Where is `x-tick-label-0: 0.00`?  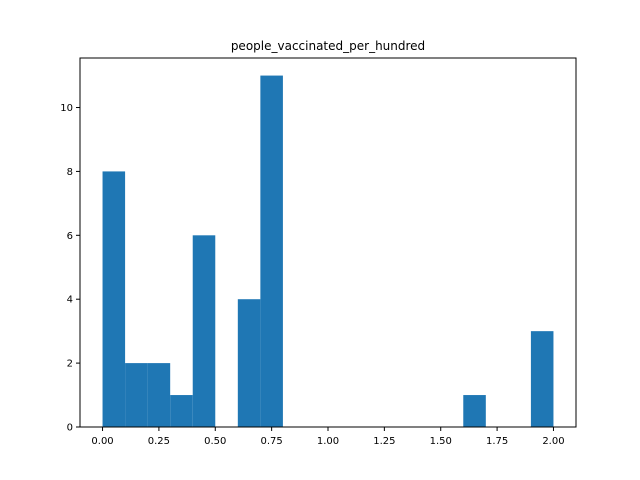 x-tick-label-0: 0.00 is located at coordinates (102, 441).